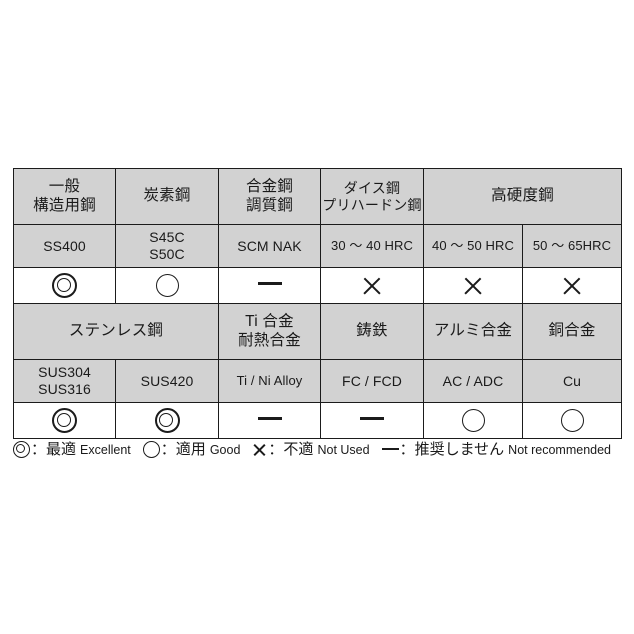 This screenshot has height=634, width=634. Describe the element at coordinates (64, 372) in the screenshot. I see `grade-line: SUS304` at that location.